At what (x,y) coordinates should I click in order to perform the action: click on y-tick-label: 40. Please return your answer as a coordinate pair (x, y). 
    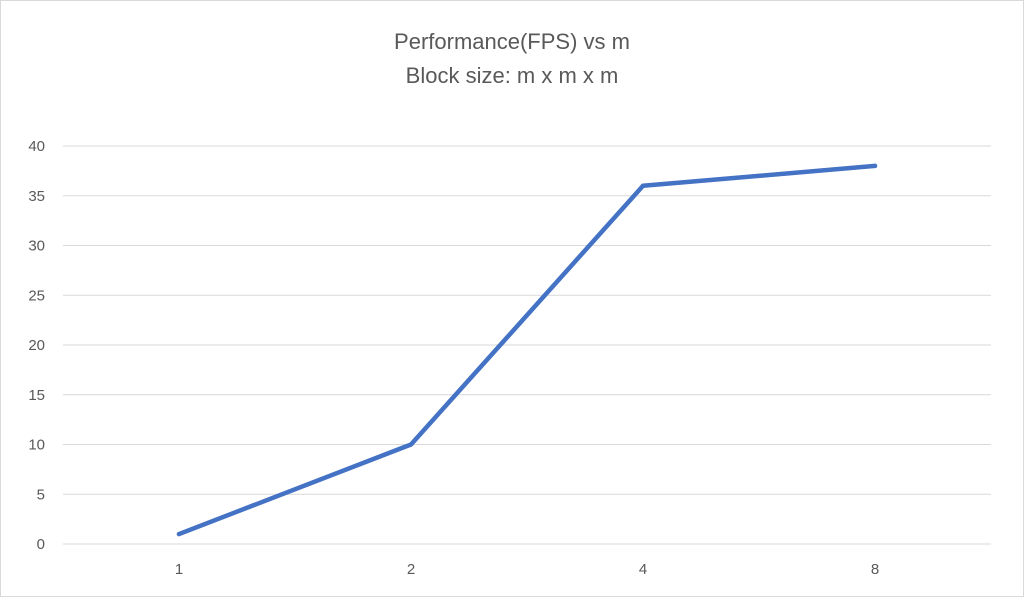
    Looking at the image, I should click on (36, 146).